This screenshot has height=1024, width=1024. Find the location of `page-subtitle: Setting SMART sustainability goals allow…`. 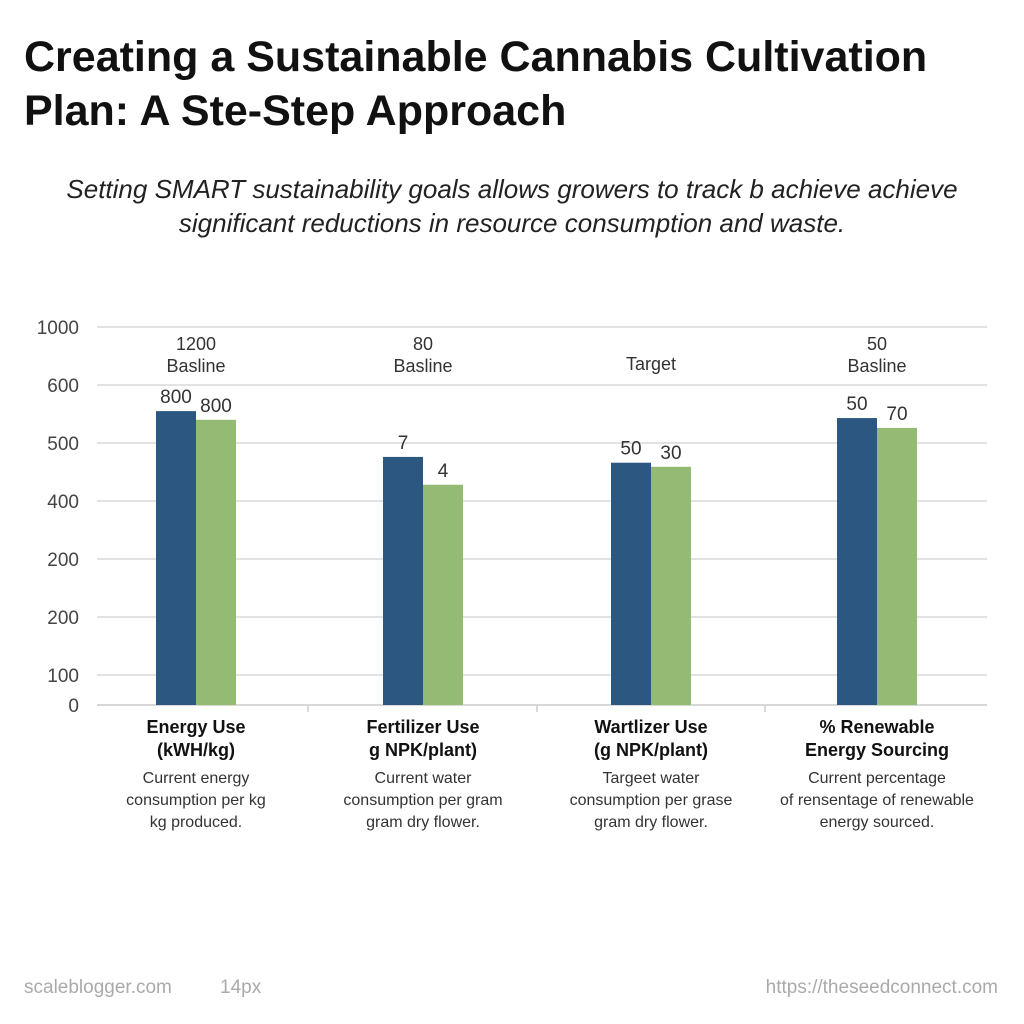

page-subtitle: Setting SMART sustainability goals allow… is located at coordinates (512, 206).